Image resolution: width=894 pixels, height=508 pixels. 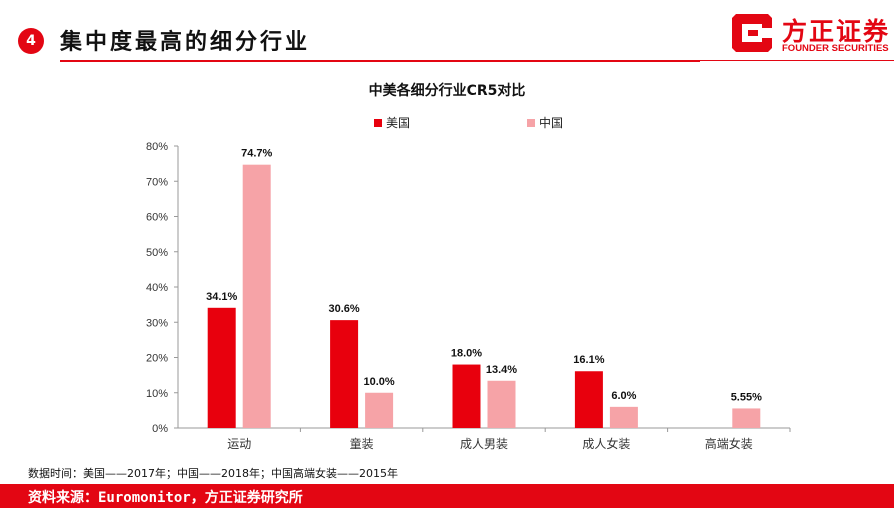 I want to click on y-tick-label: 80%, so click(x=157, y=147).